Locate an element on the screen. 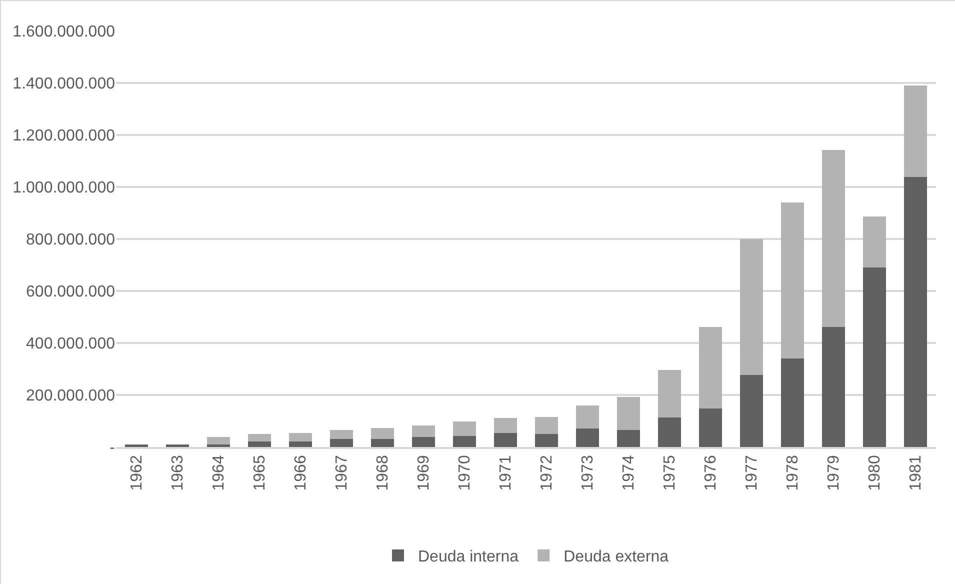  y-tick-label: 1.200.000.000 is located at coordinates (64, 136).